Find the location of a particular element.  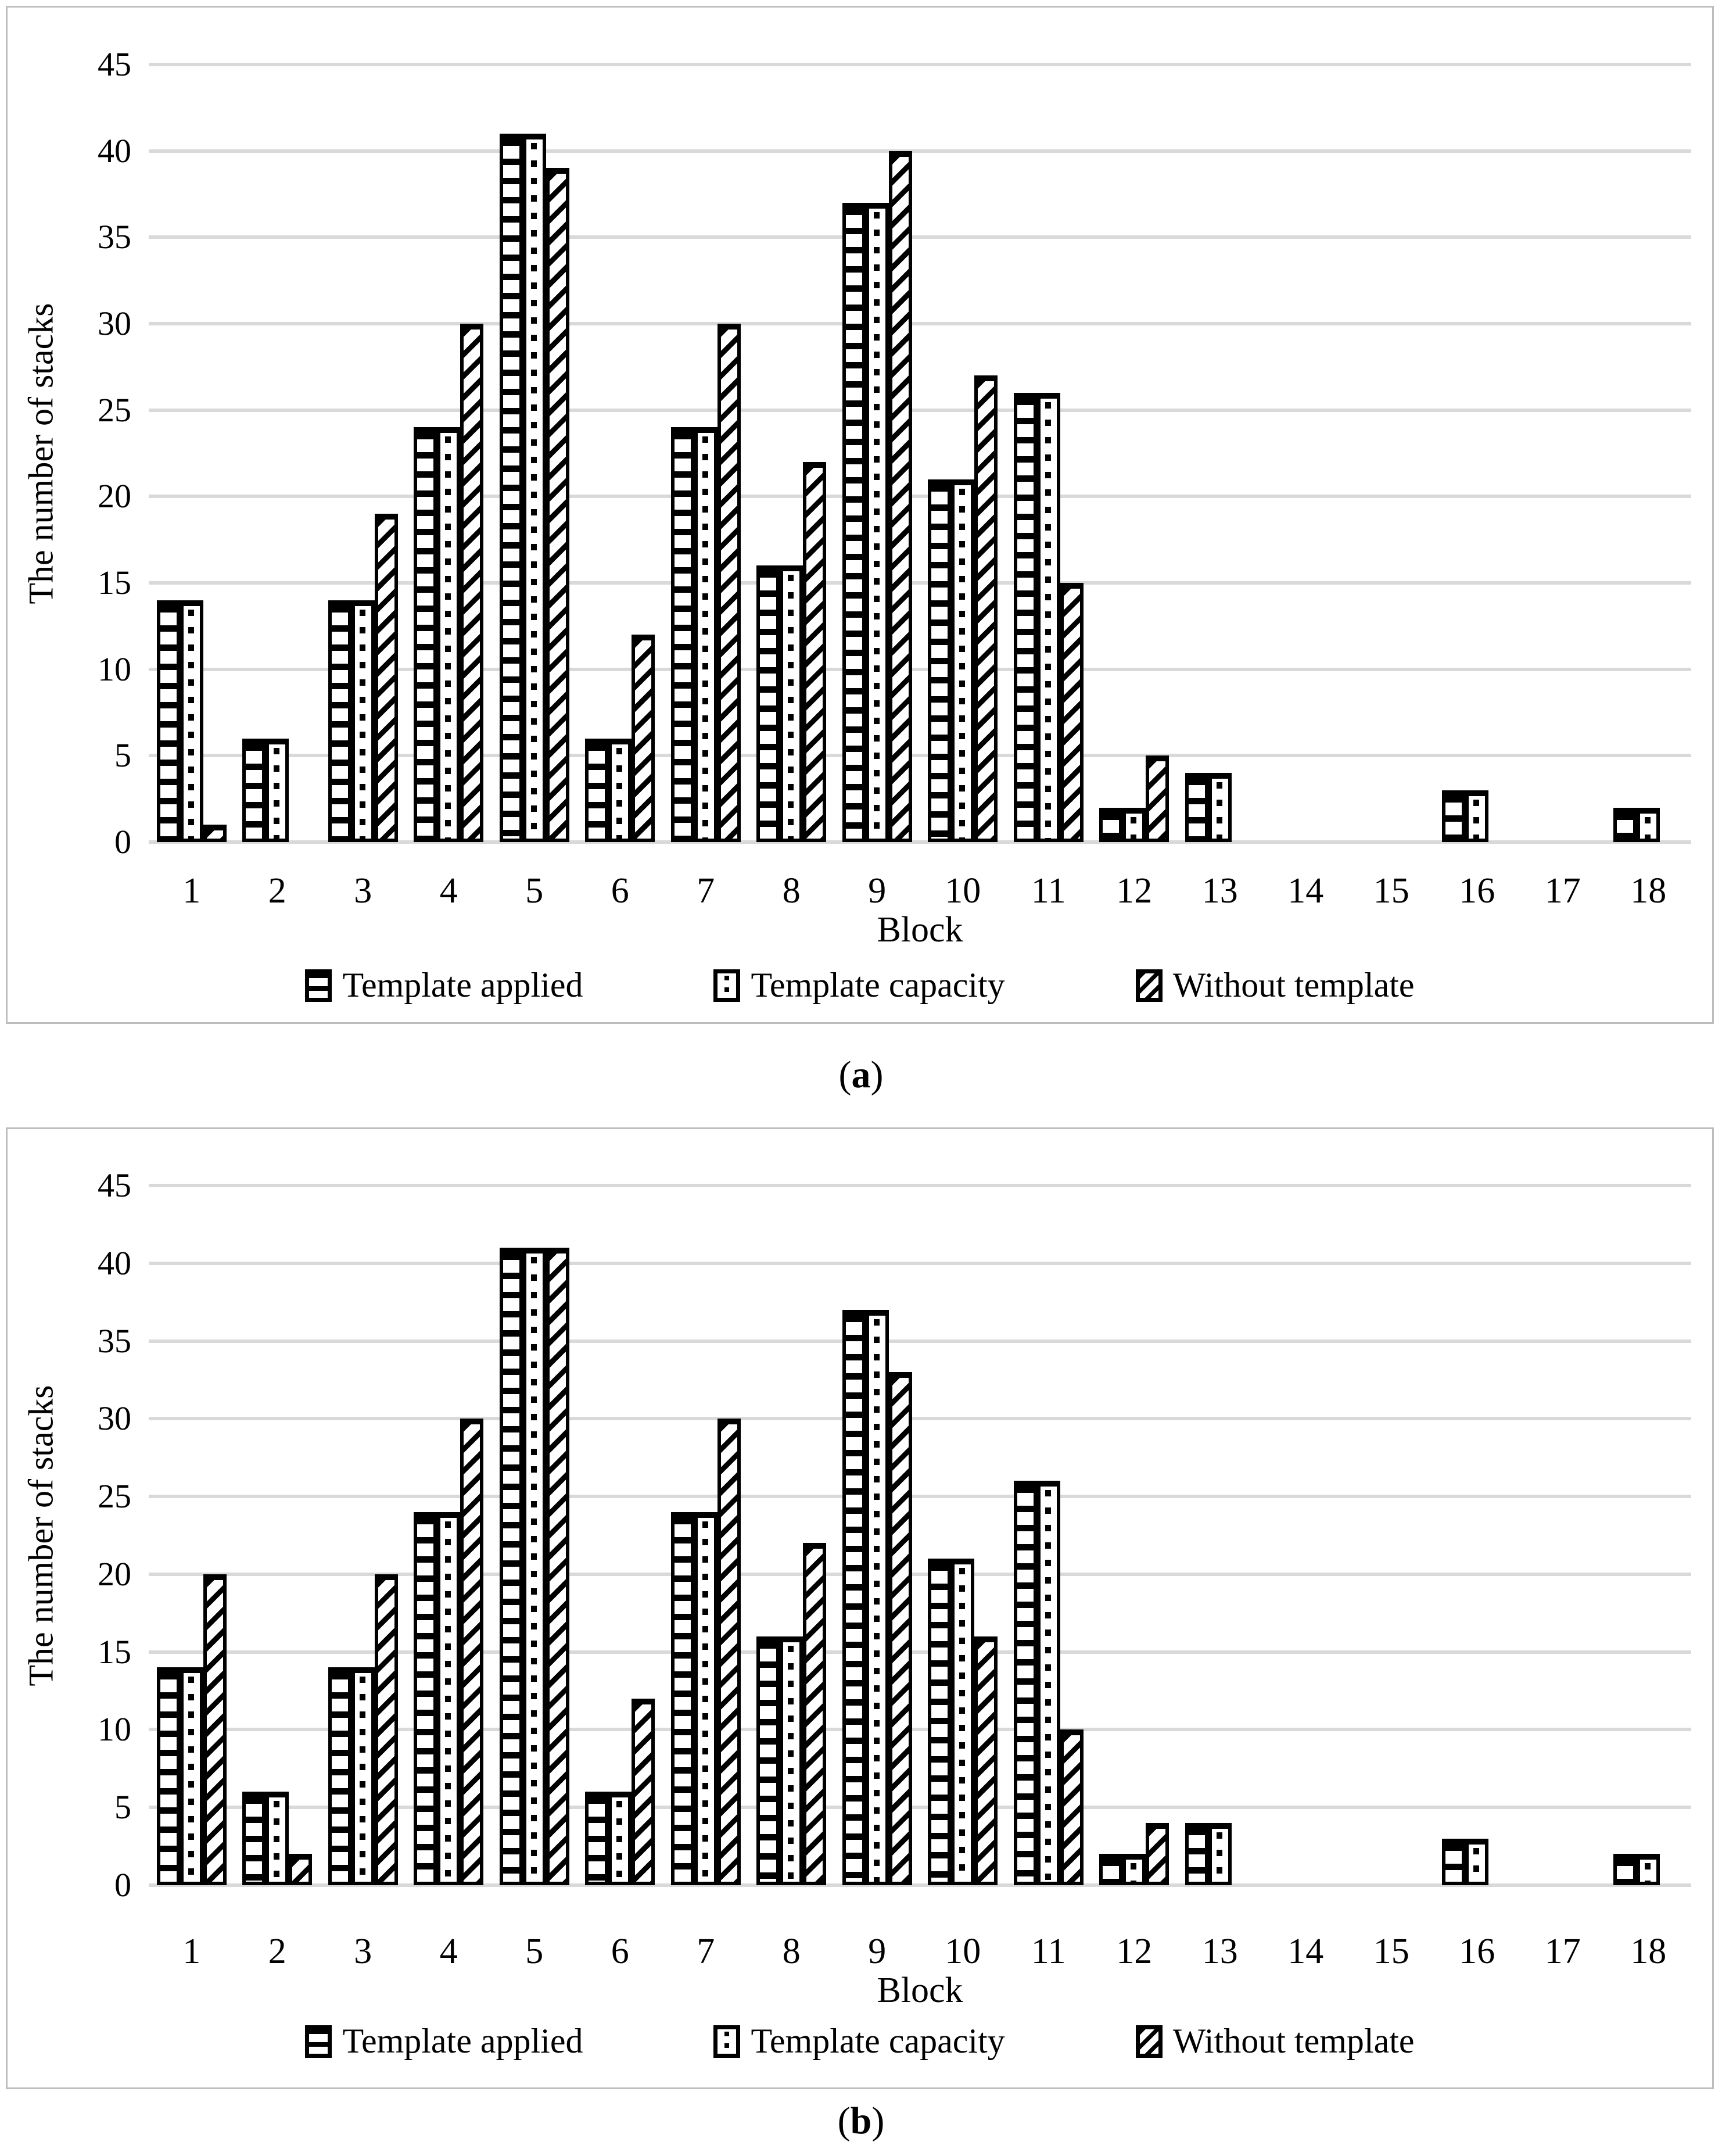

y-axis-title-a: The number of stacks is located at coordinates (41, 453).